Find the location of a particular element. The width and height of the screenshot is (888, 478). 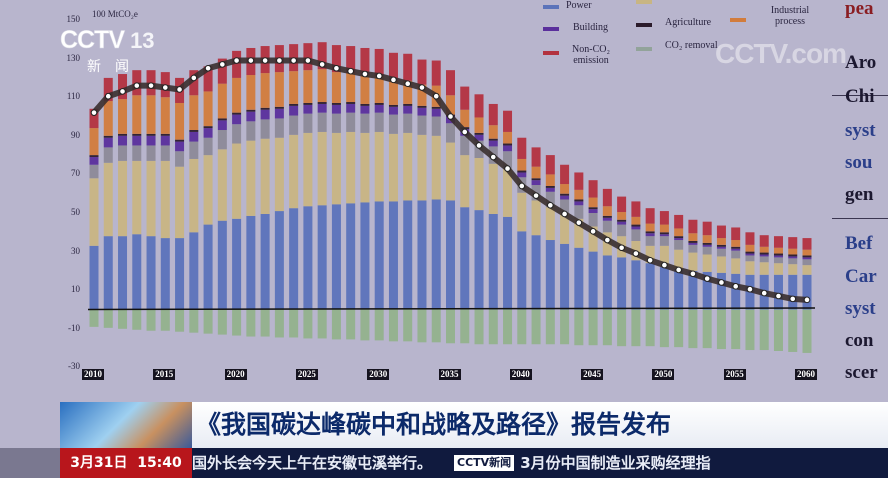

x-tick-label: 2015 is located at coordinates (164, 374).